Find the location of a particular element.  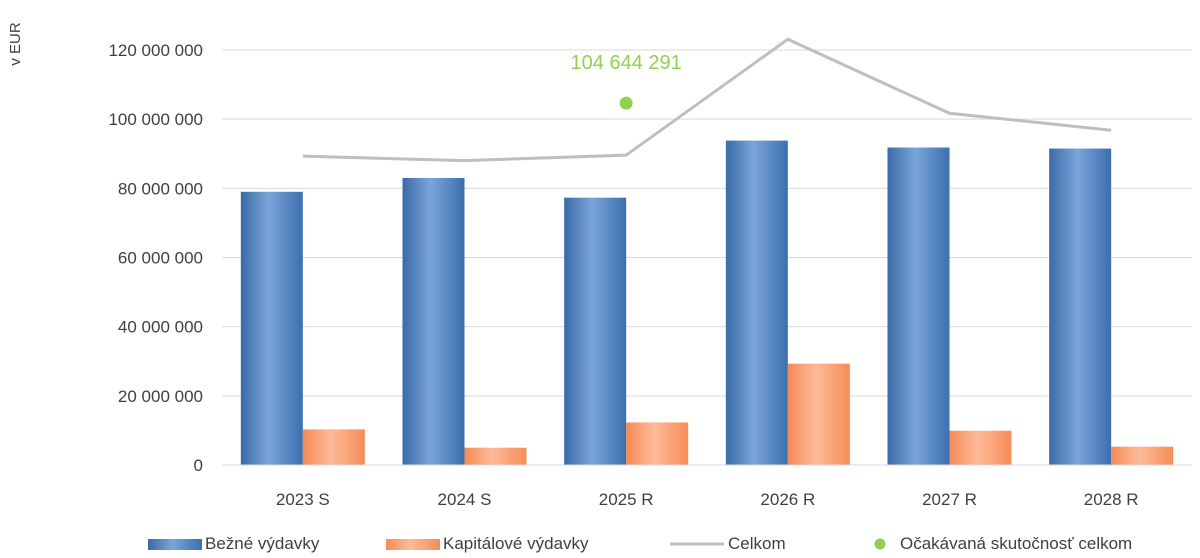

x-tick-label: 2024 S is located at coordinates (465, 499).